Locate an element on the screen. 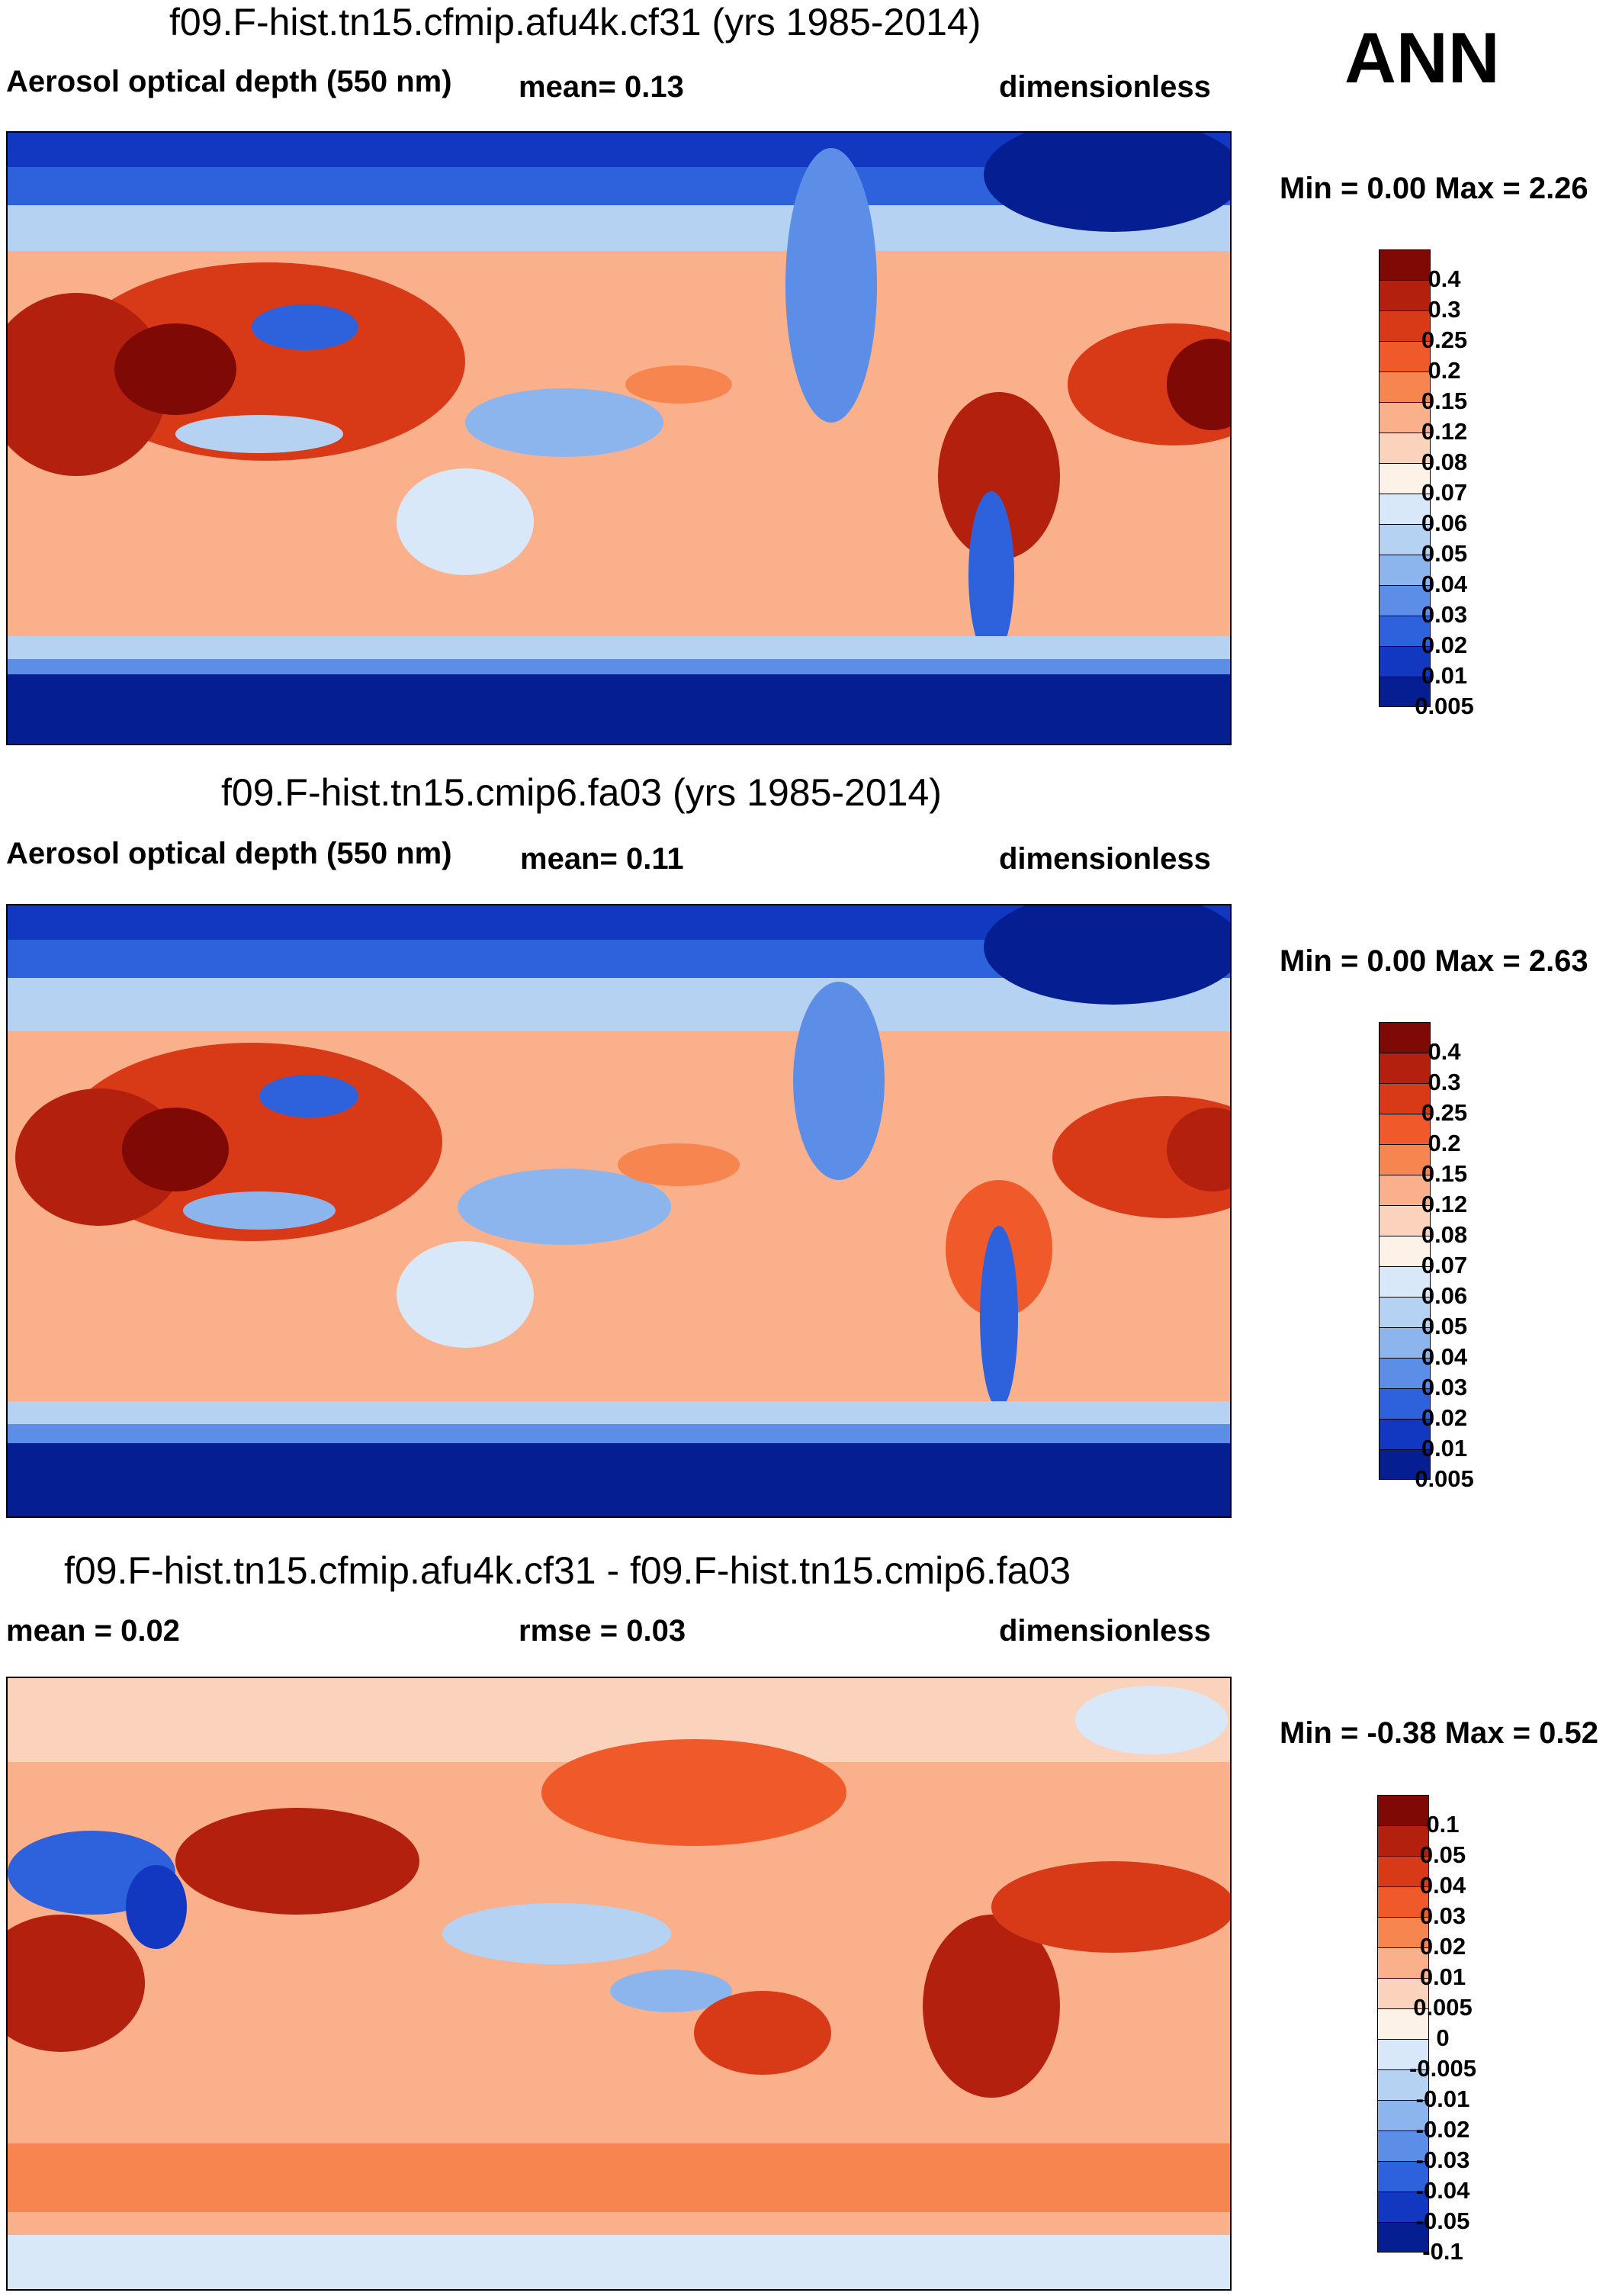  colorbar-tick-label: 0.4 is located at coordinates (1445, 279).